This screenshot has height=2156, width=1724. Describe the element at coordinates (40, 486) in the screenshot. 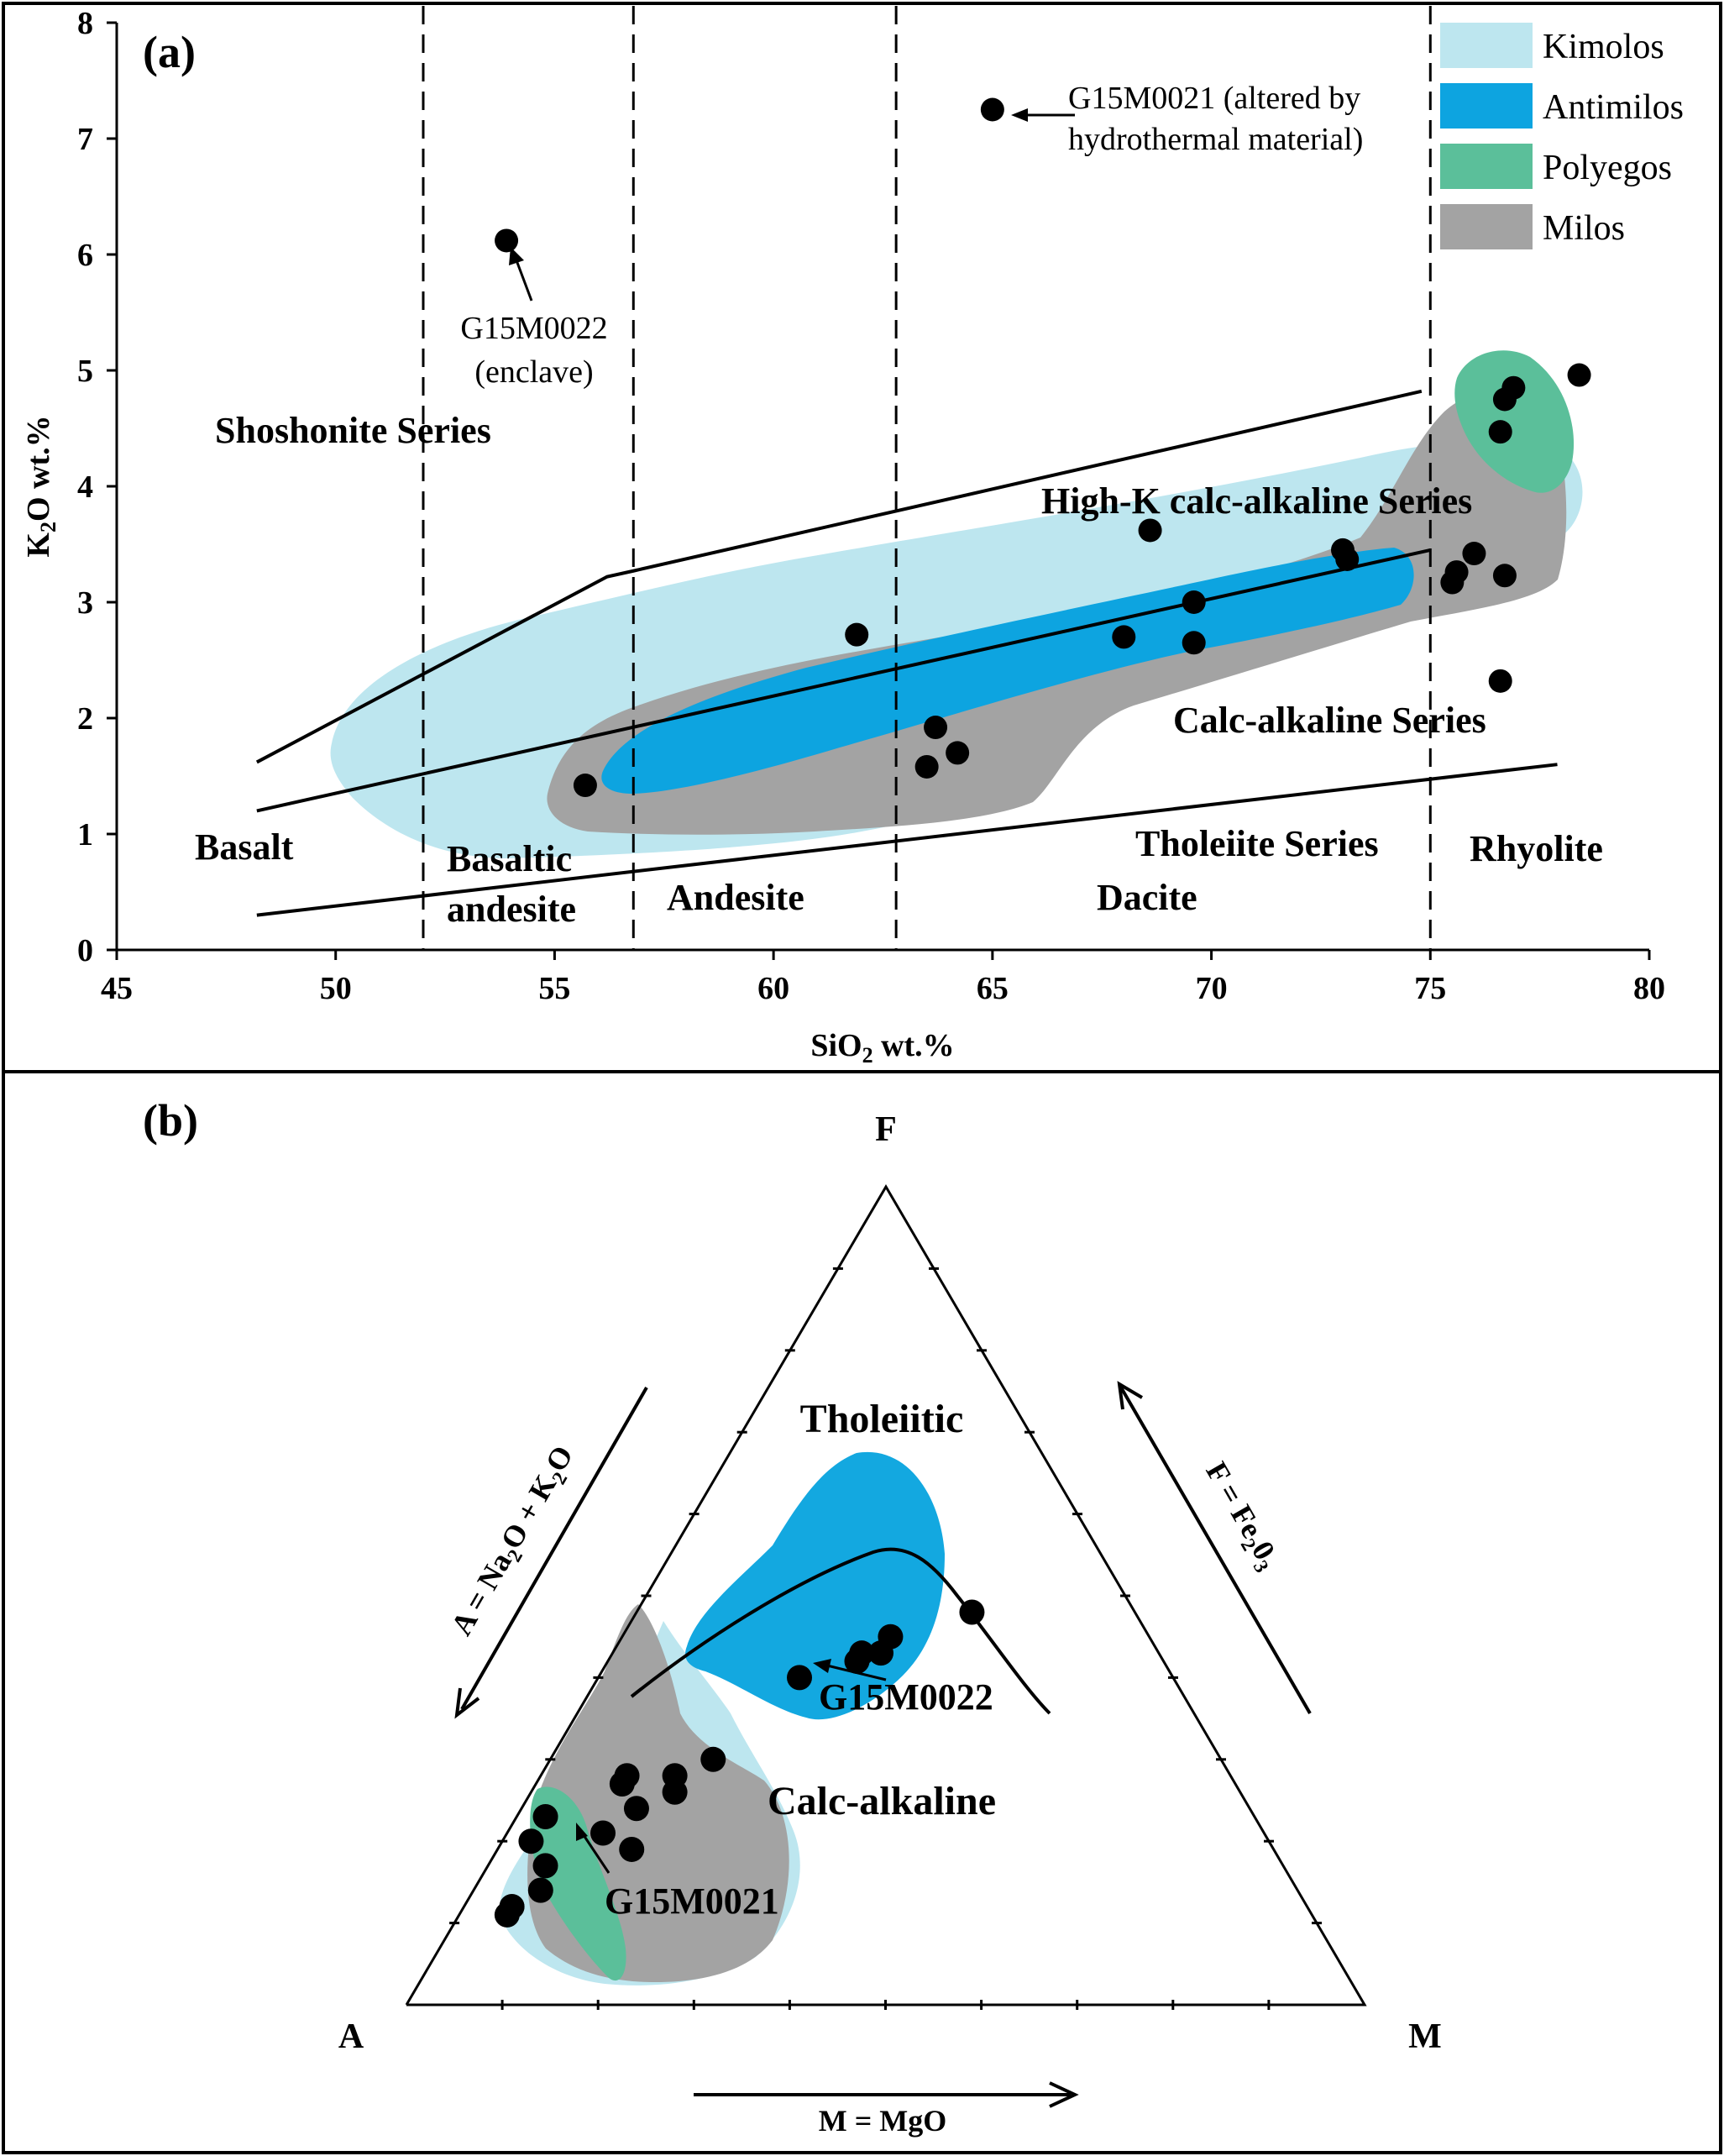

I see `y-axis-title: K2O wt.%` at that location.